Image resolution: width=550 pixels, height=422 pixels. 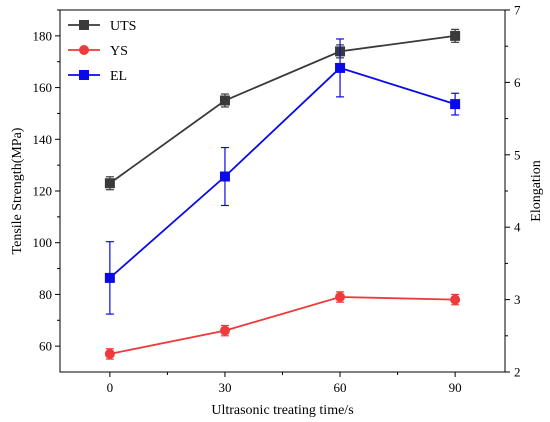 I want to click on x-tick-label: 0, so click(x=110, y=387).